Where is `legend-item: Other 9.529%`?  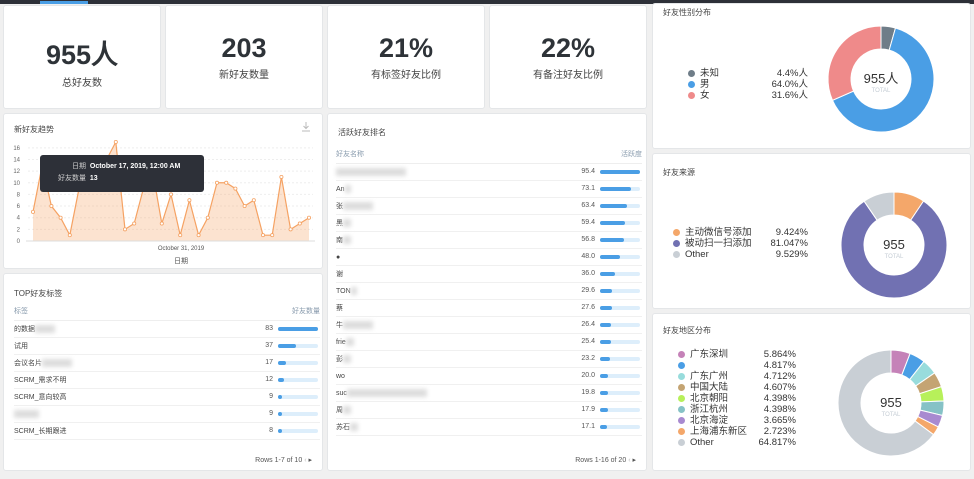
legend-item: Other 9.529% is located at coordinates (740, 254).